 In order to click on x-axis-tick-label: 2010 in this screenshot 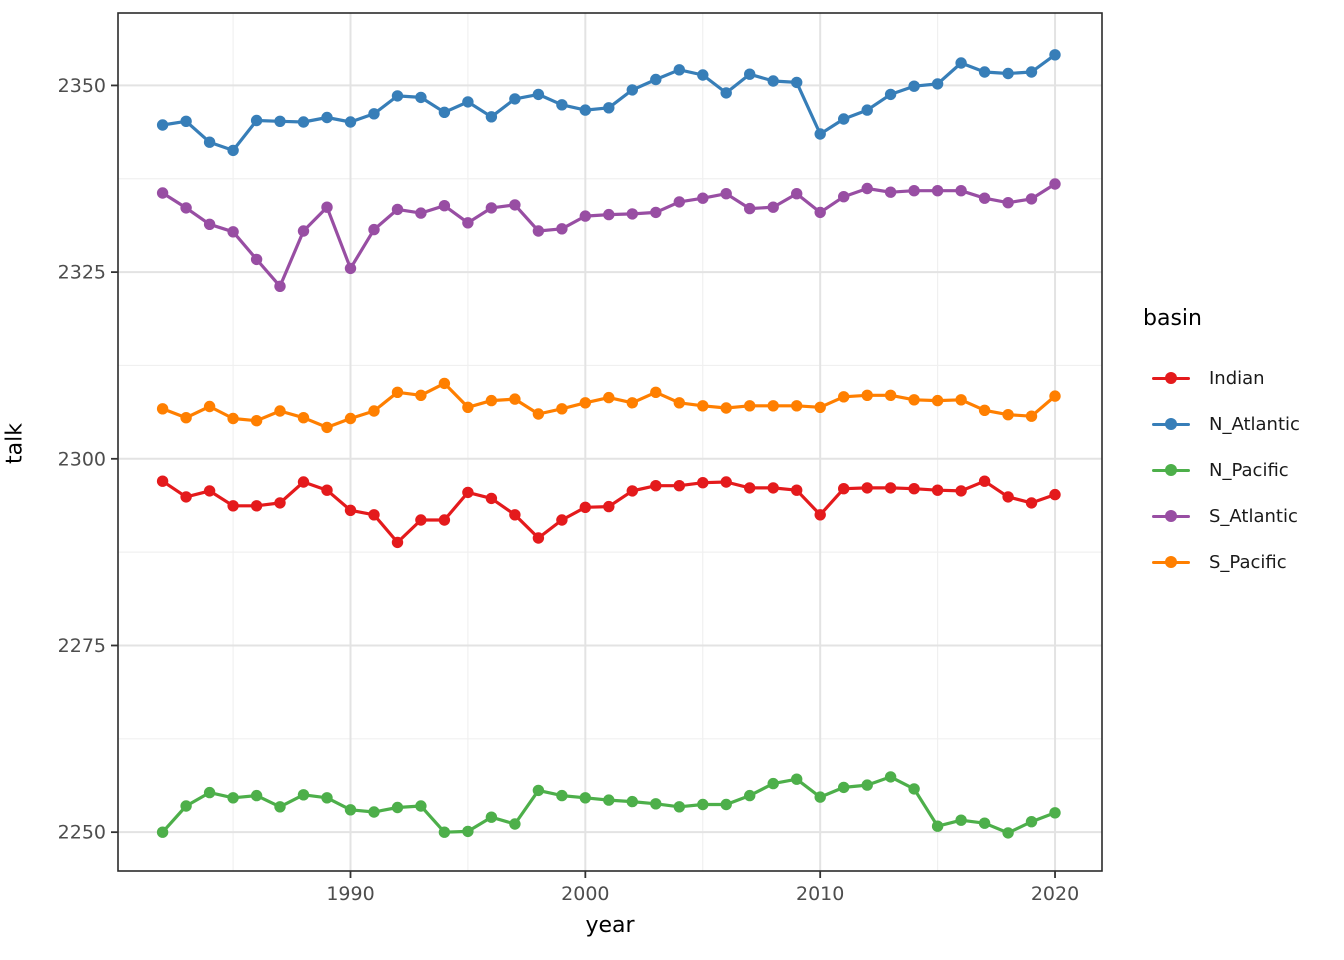, I will do `click(820, 894)`.